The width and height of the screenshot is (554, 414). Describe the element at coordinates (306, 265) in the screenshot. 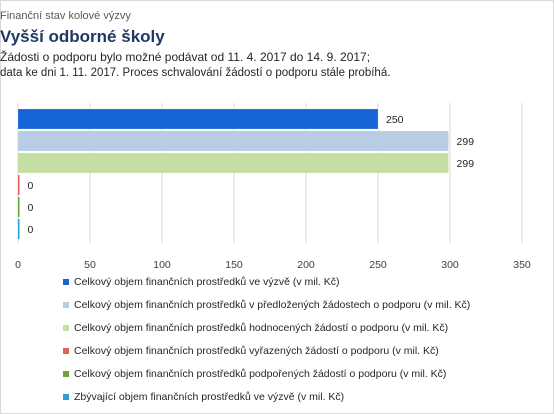

I see `x-tick-label: 200` at that location.